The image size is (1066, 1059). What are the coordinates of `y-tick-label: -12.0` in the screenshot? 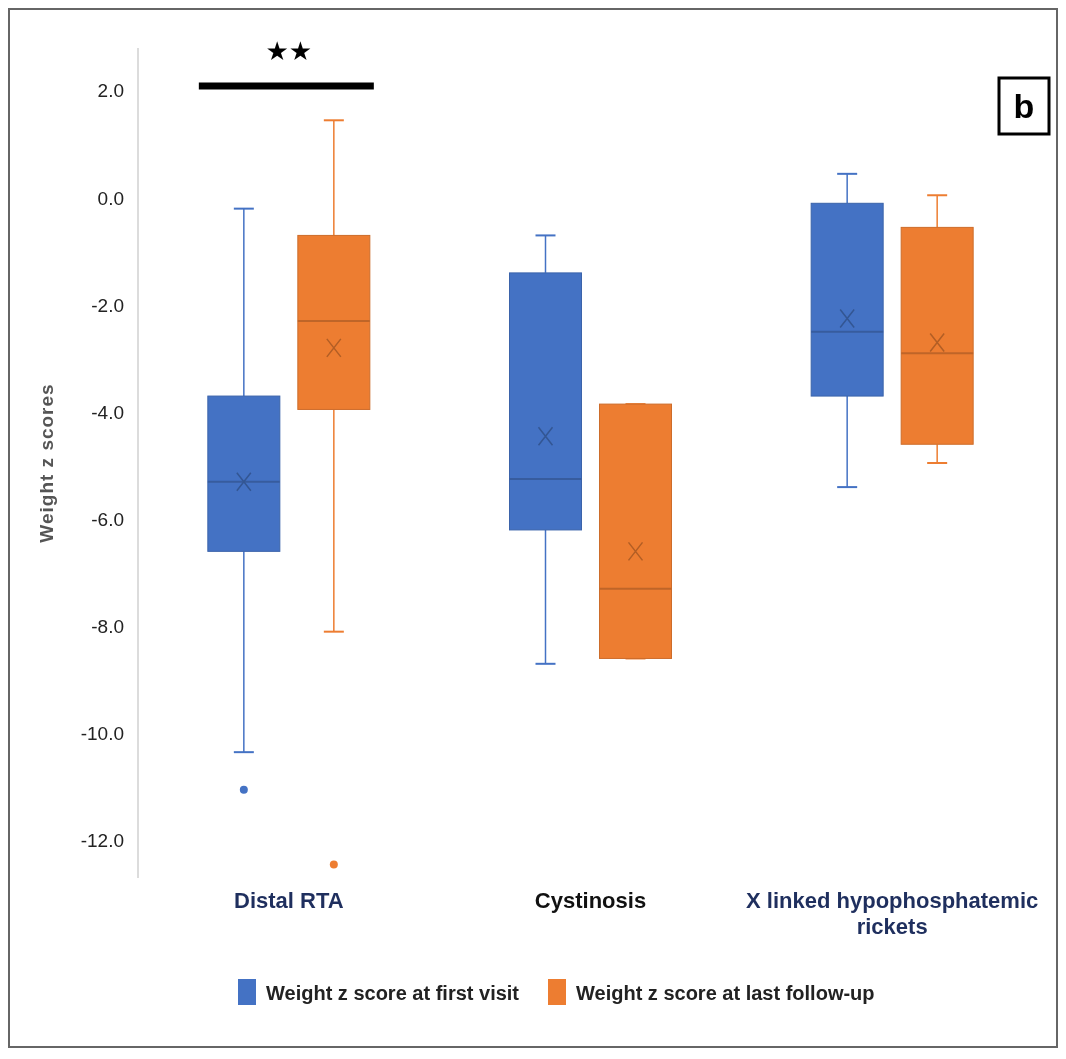 It's located at (102, 841).